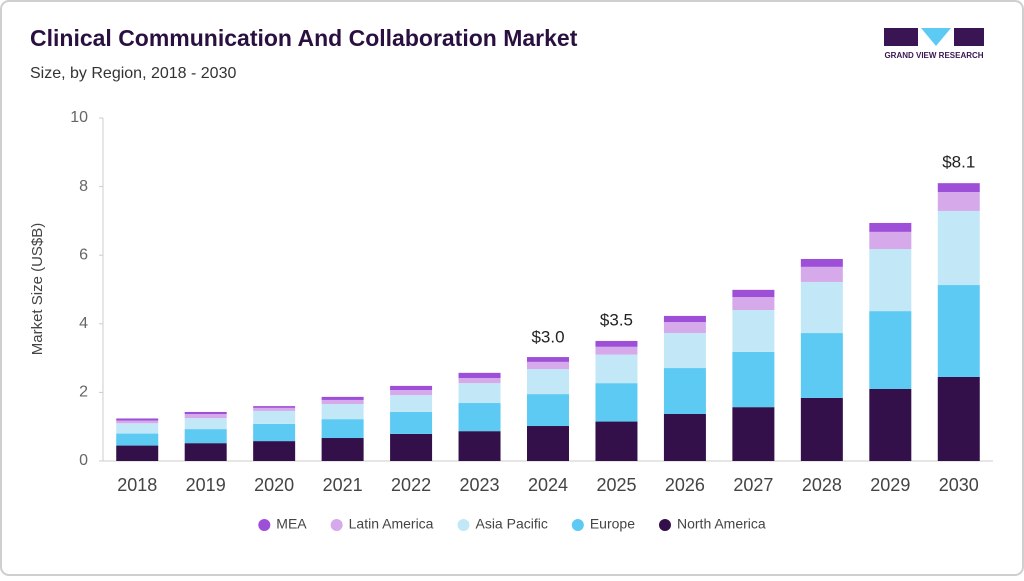  I want to click on y-tick-label: 4, so click(83, 323).